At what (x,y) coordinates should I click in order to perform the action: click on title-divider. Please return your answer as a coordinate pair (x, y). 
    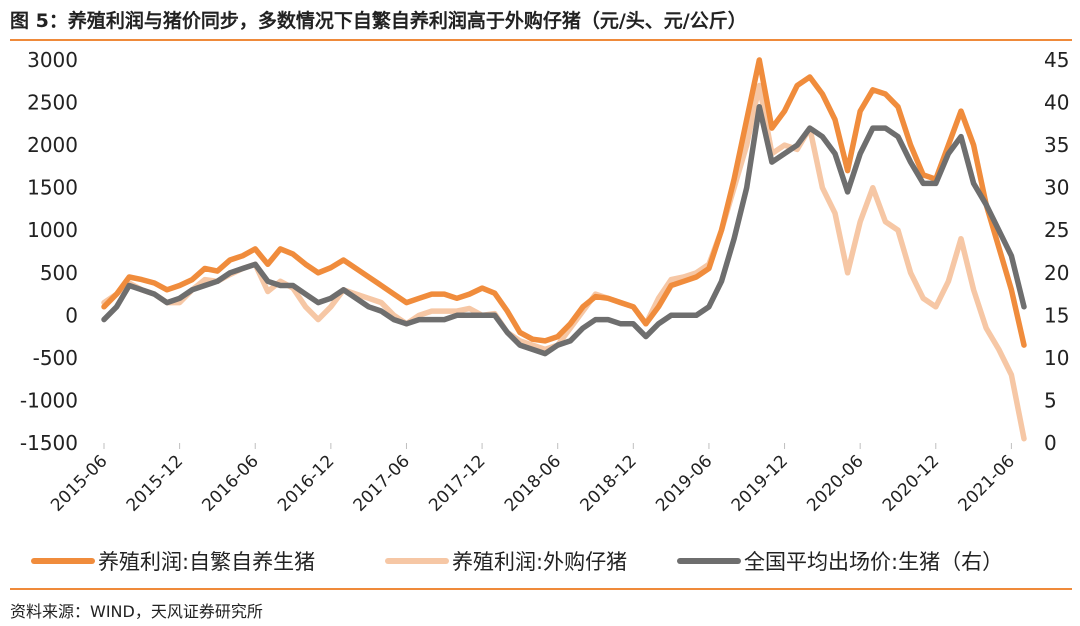
    Looking at the image, I should click on (541, 40).